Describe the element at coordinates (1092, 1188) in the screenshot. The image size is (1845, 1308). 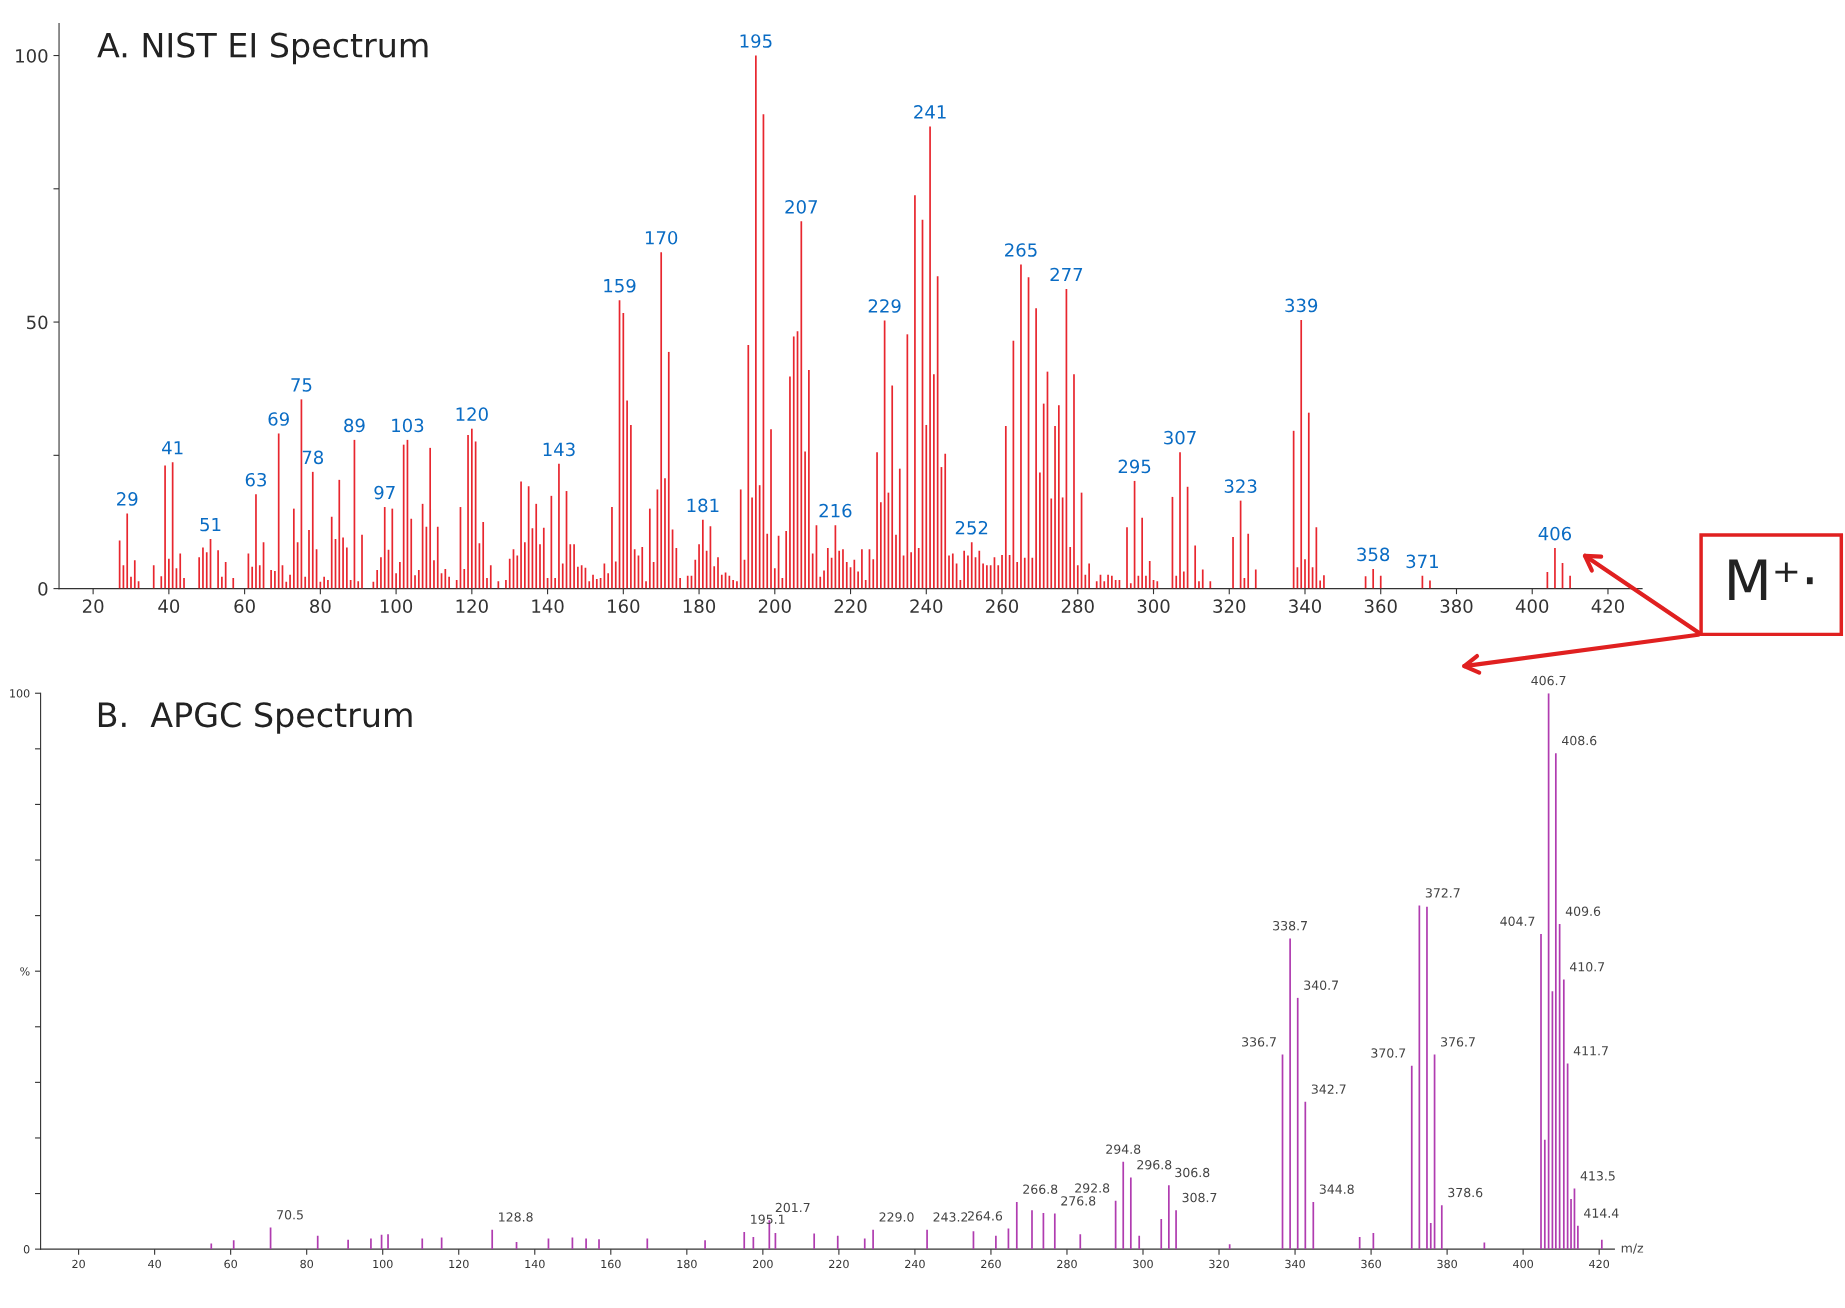
I see `annotation: 292.8` at that location.